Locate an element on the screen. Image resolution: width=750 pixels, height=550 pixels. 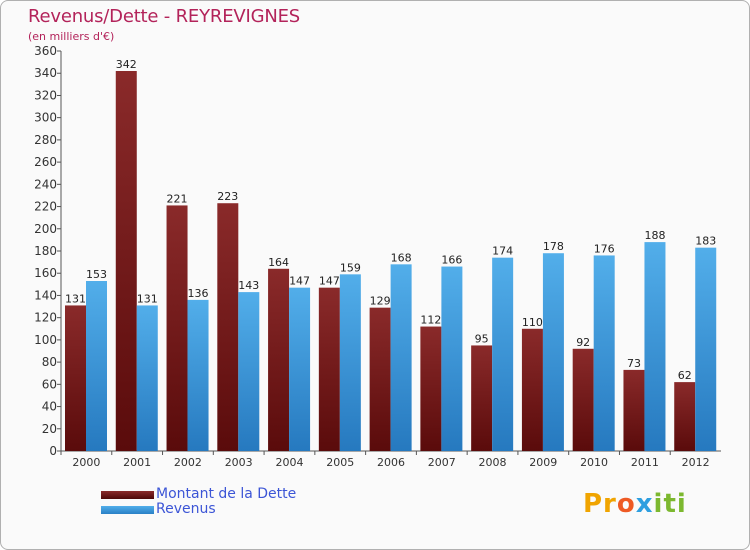
legend-item-revenus: Revenus is located at coordinates (198, 509).